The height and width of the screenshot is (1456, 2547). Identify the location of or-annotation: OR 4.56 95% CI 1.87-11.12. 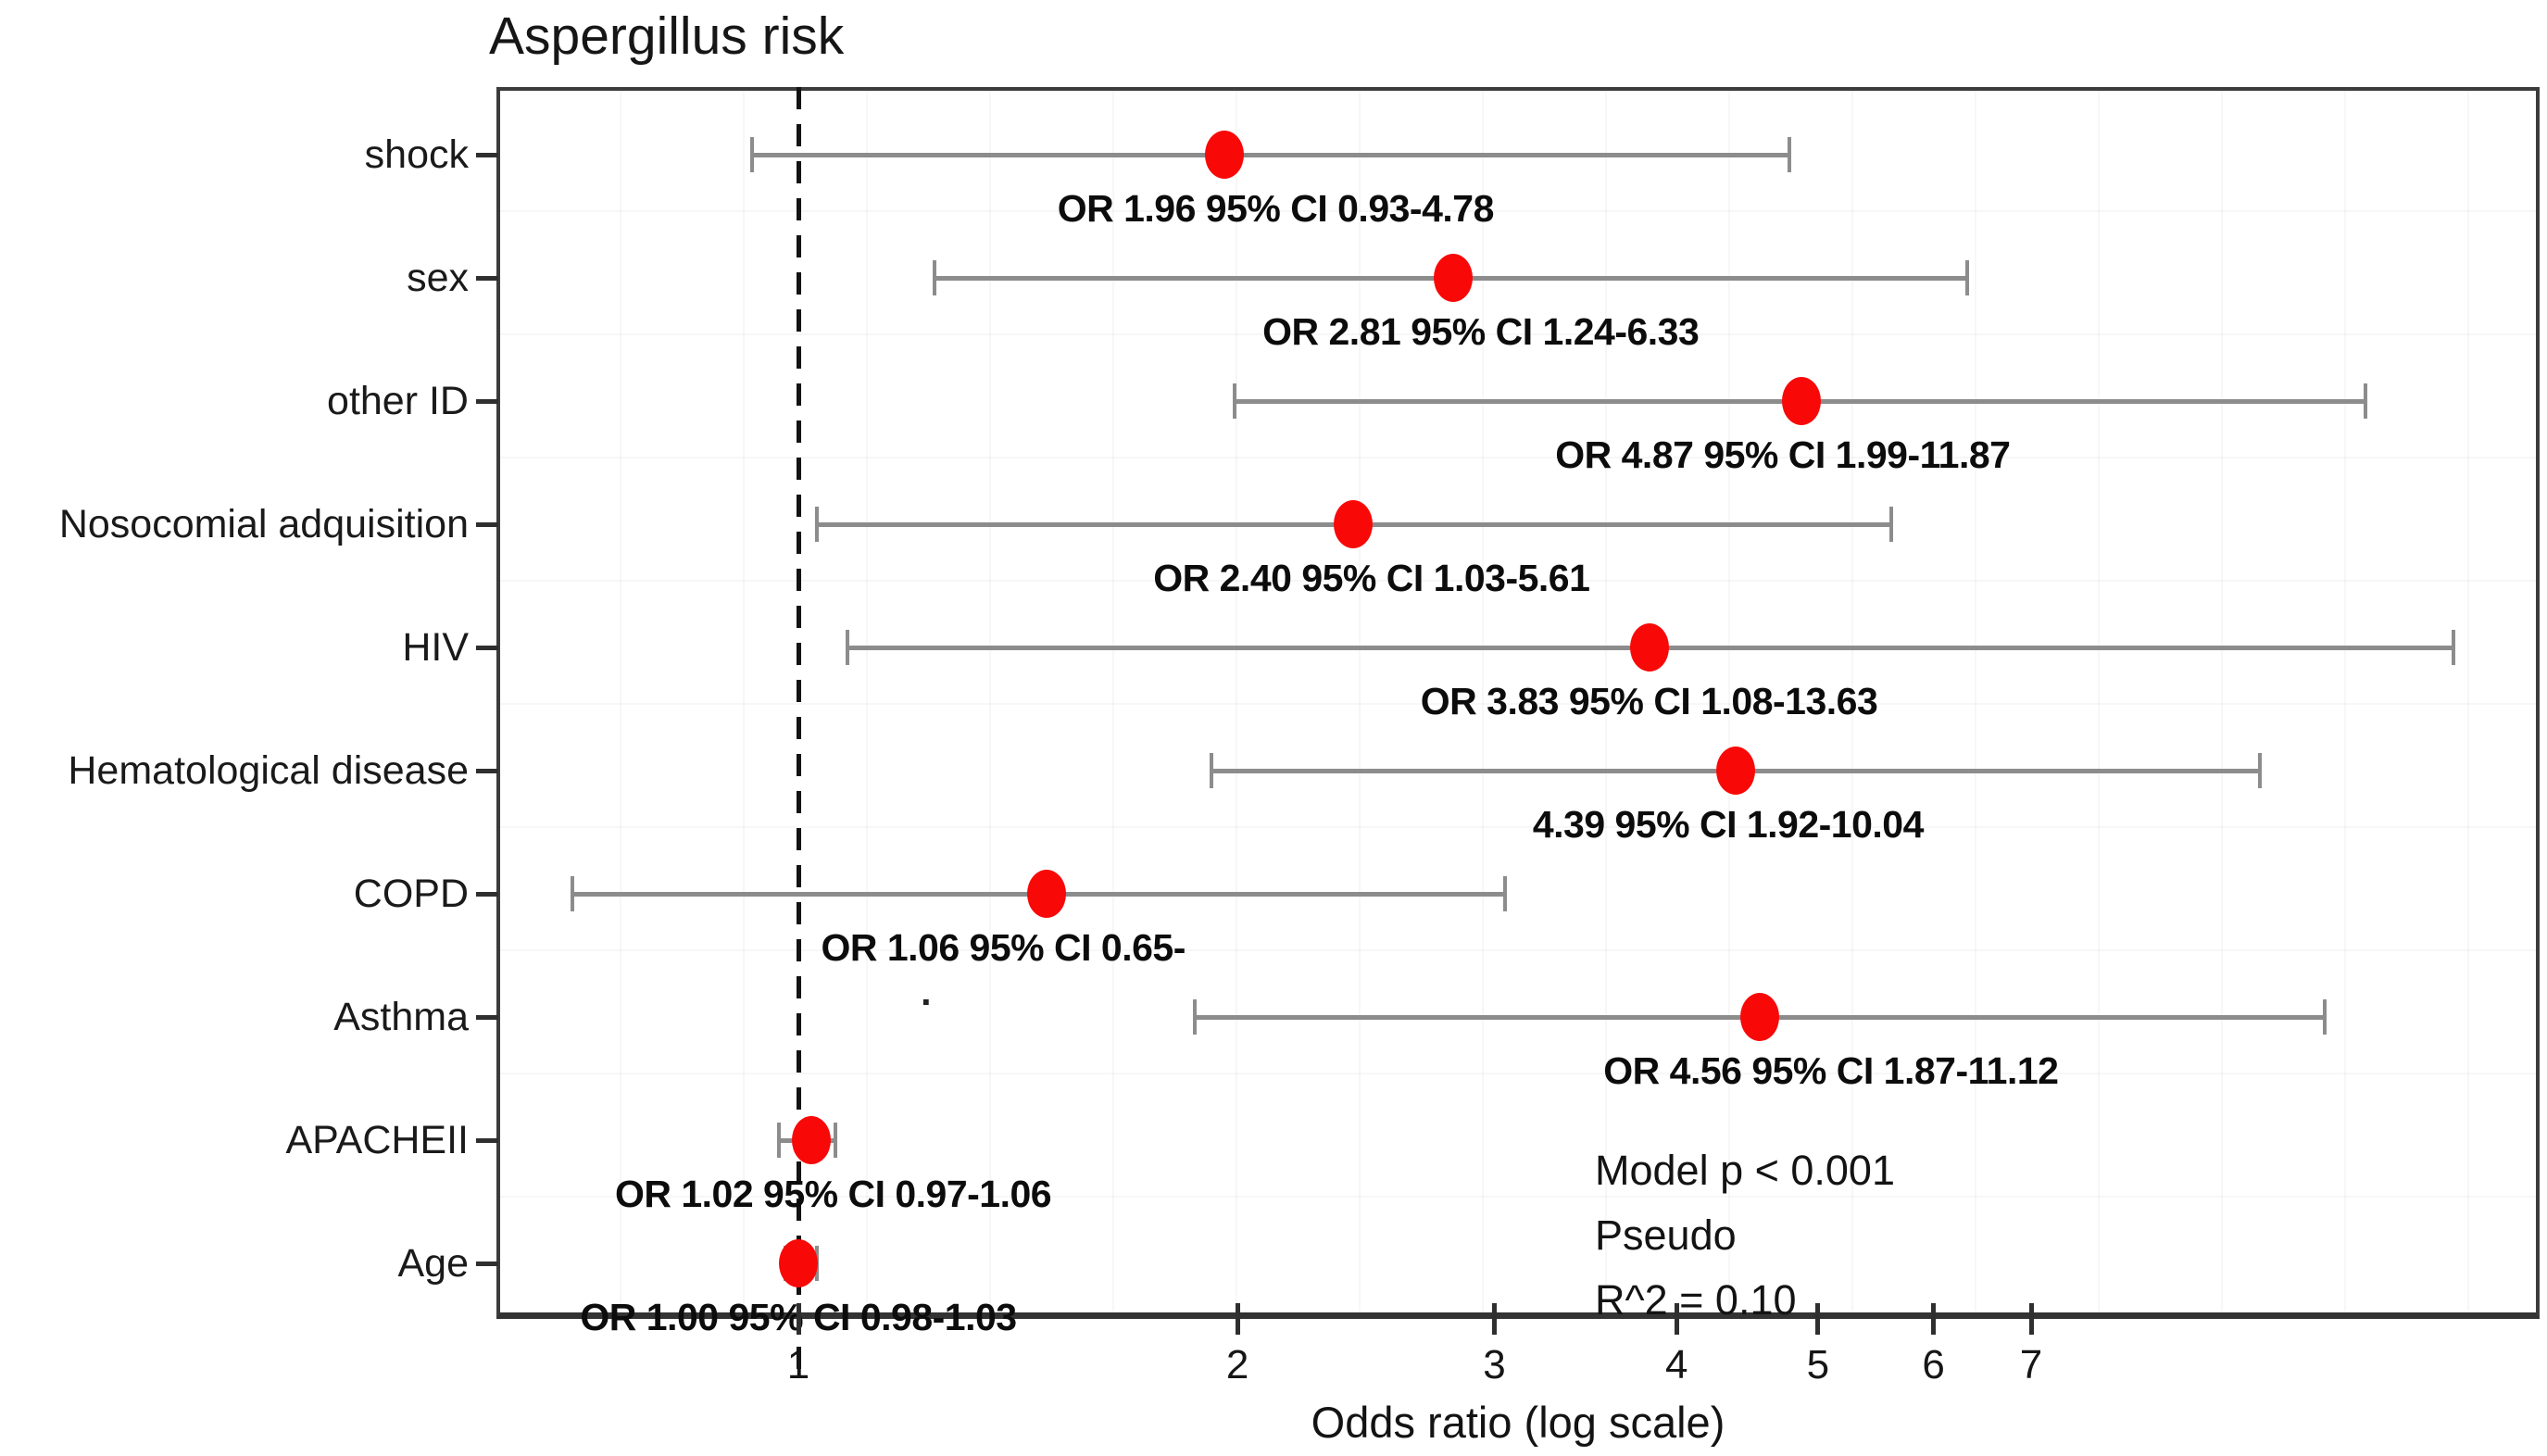
(1831, 1071).